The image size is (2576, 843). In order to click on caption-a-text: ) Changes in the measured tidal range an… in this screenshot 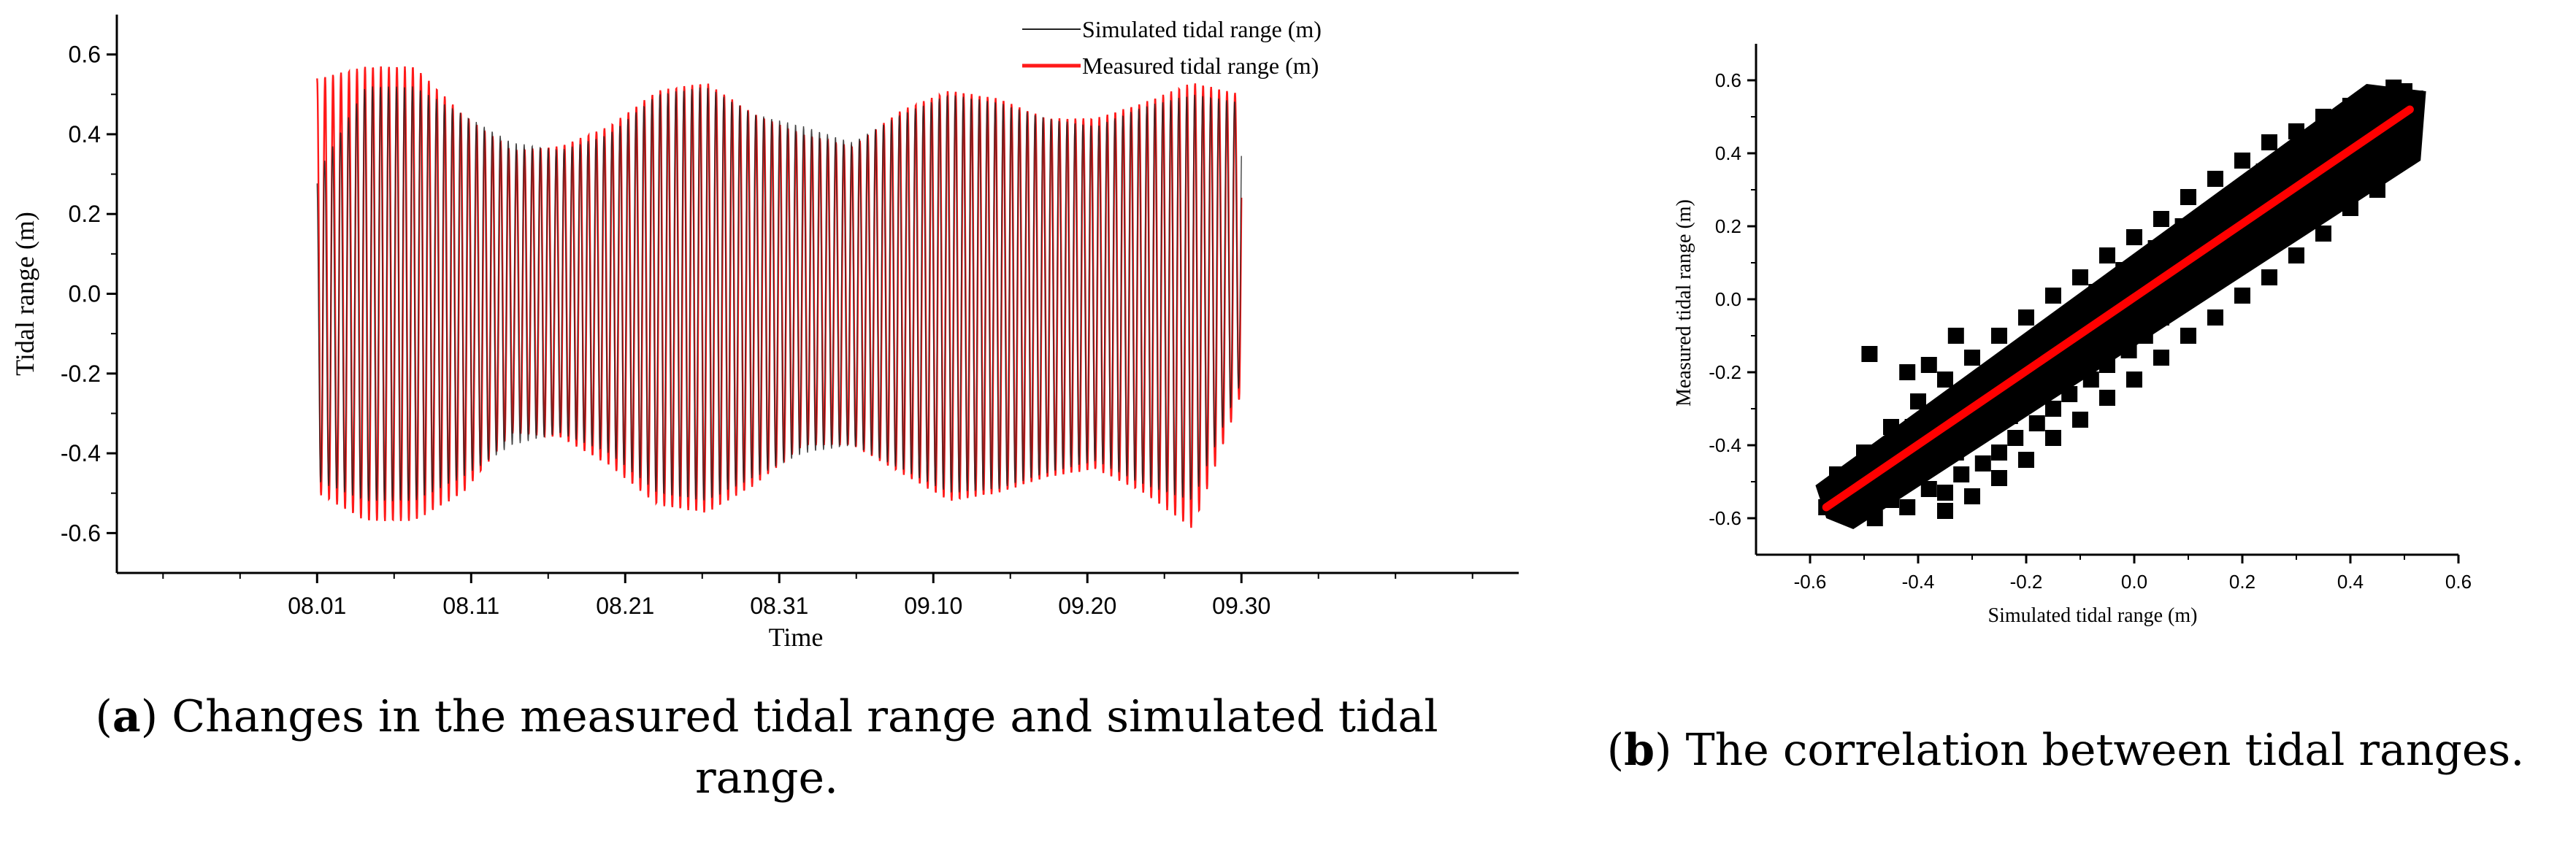, I will do `click(789, 747)`.